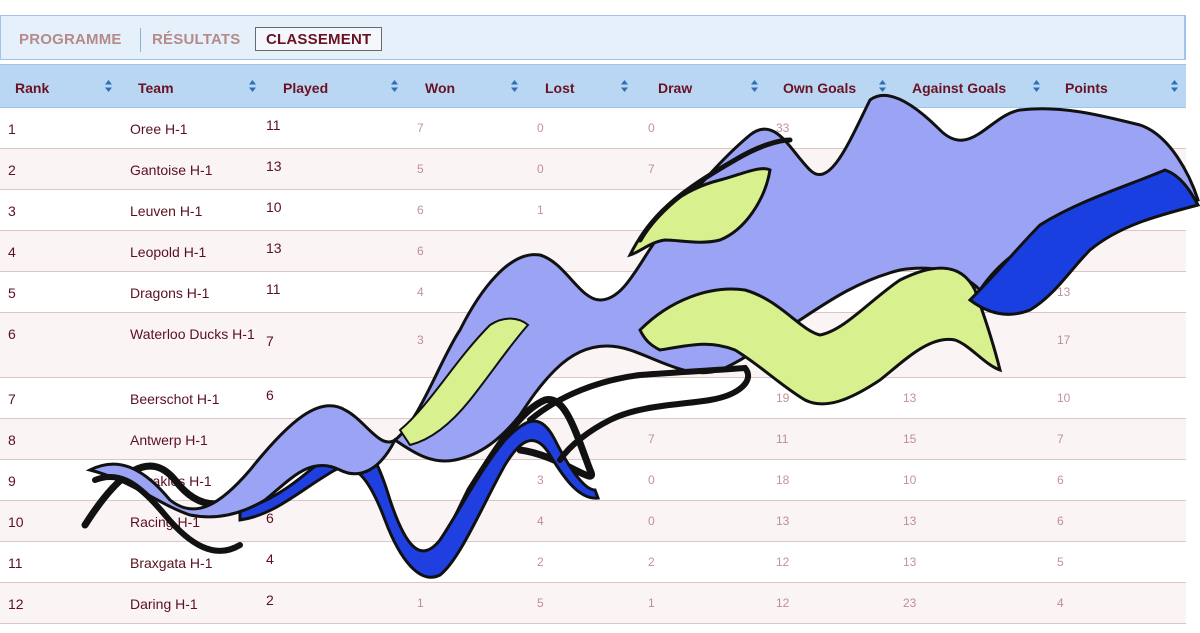  What do you see at coordinates (910, 603) in the screenshot?
I see `cell-against-goals: 23` at bounding box center [910, 603].